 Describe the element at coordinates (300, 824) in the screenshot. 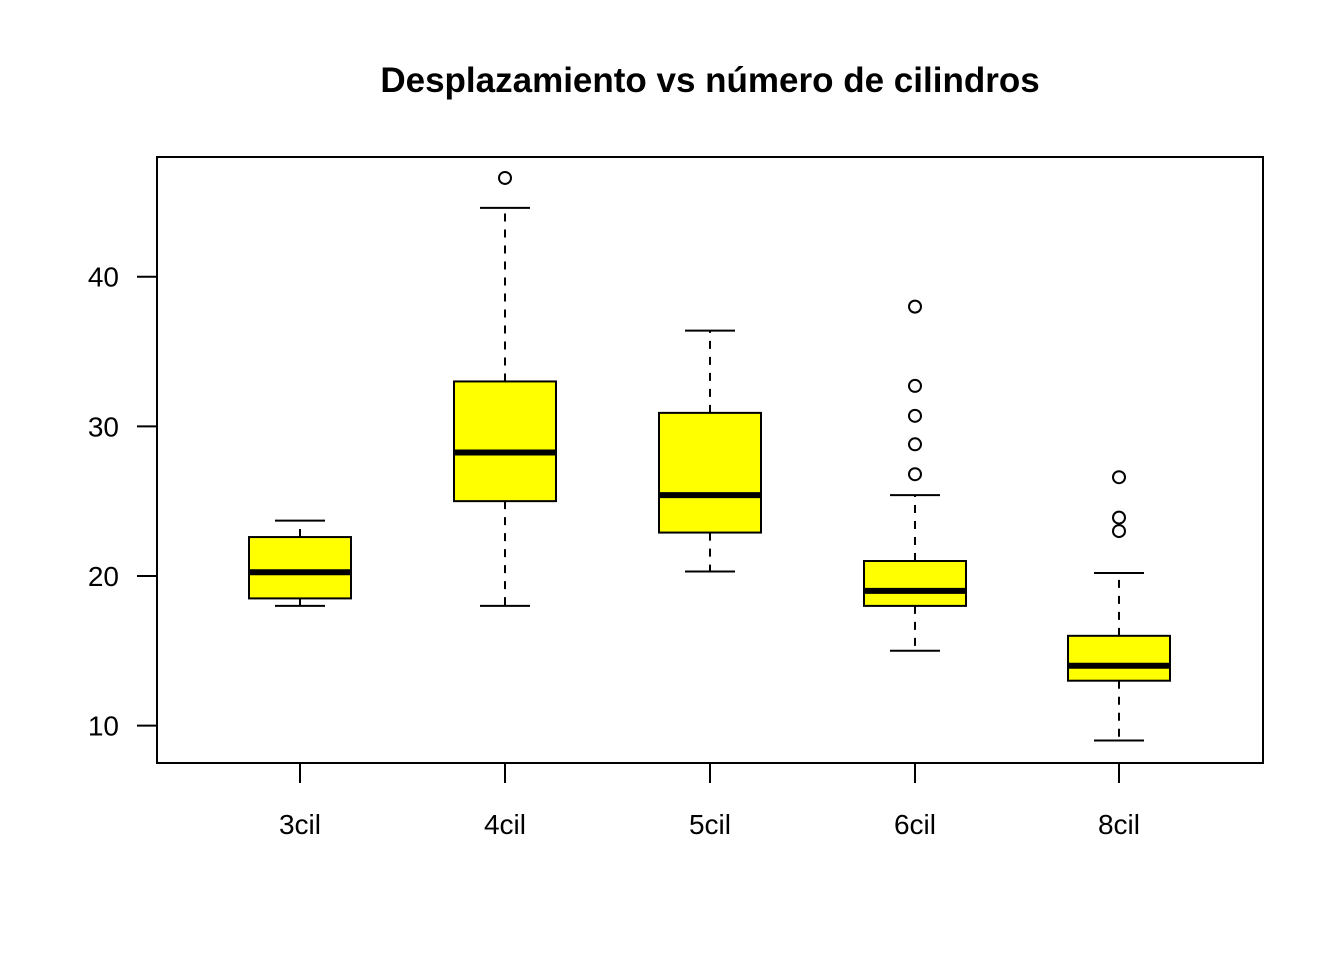

I see `x-tick-label-3cil: 3cil` at that location.